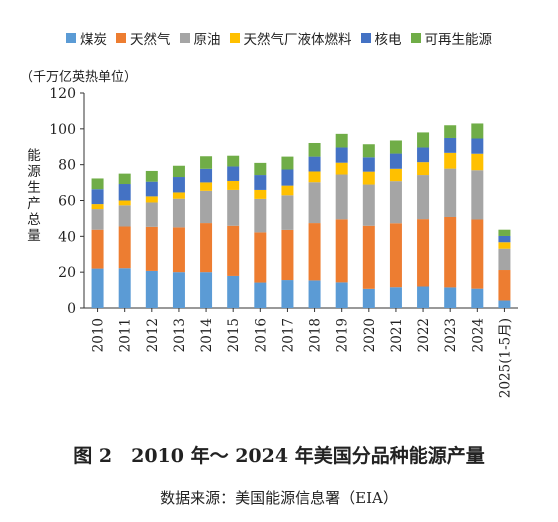 This screenshot has height=522, width=558. I want to click on legend-item: 煤炭, so click(86, 38).